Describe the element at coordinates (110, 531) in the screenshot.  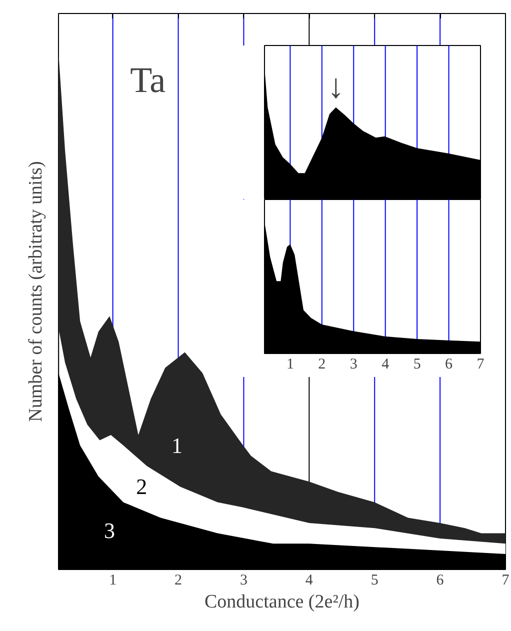
I see `series-label: 3` at that location.